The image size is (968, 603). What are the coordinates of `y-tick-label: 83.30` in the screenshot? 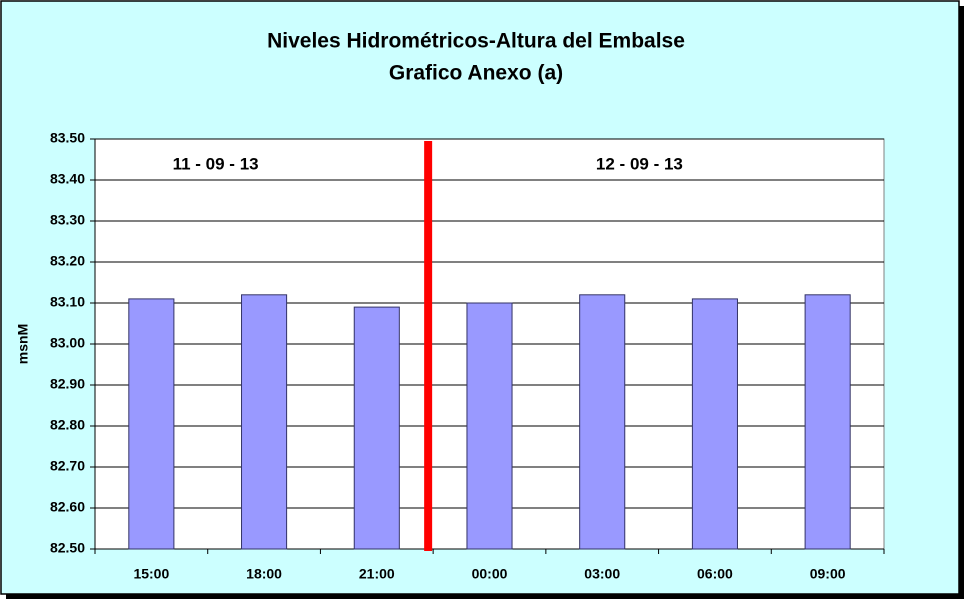 It's located at (67, 220).